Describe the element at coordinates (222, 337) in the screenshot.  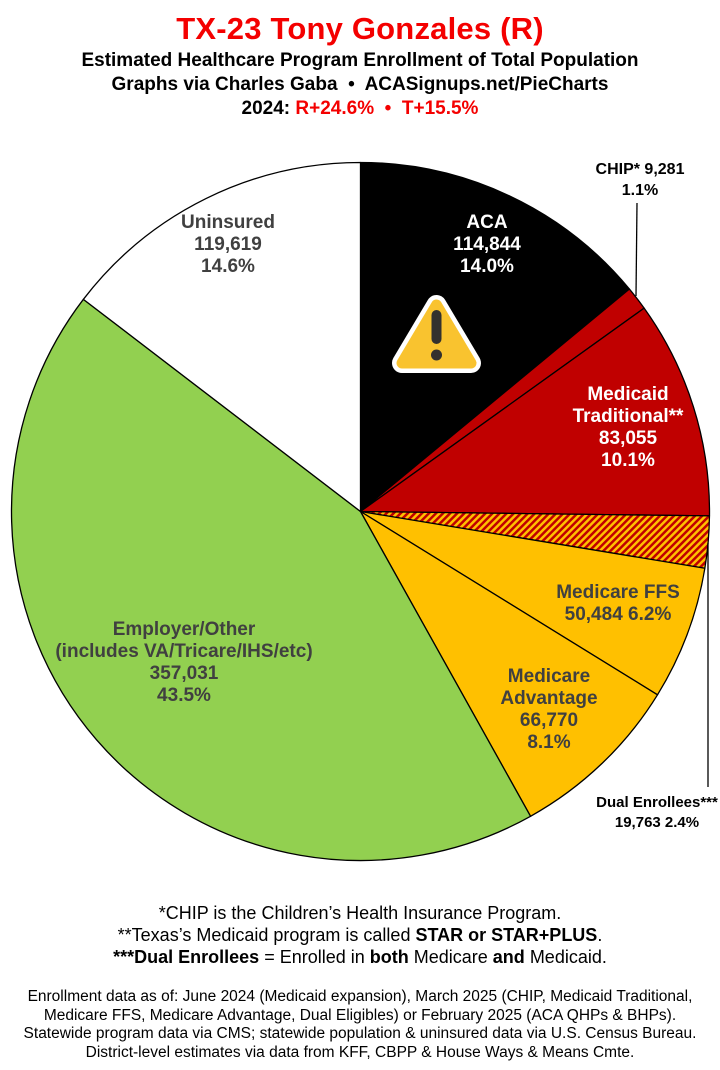
I see `pie-slice-uninsured` at that location.